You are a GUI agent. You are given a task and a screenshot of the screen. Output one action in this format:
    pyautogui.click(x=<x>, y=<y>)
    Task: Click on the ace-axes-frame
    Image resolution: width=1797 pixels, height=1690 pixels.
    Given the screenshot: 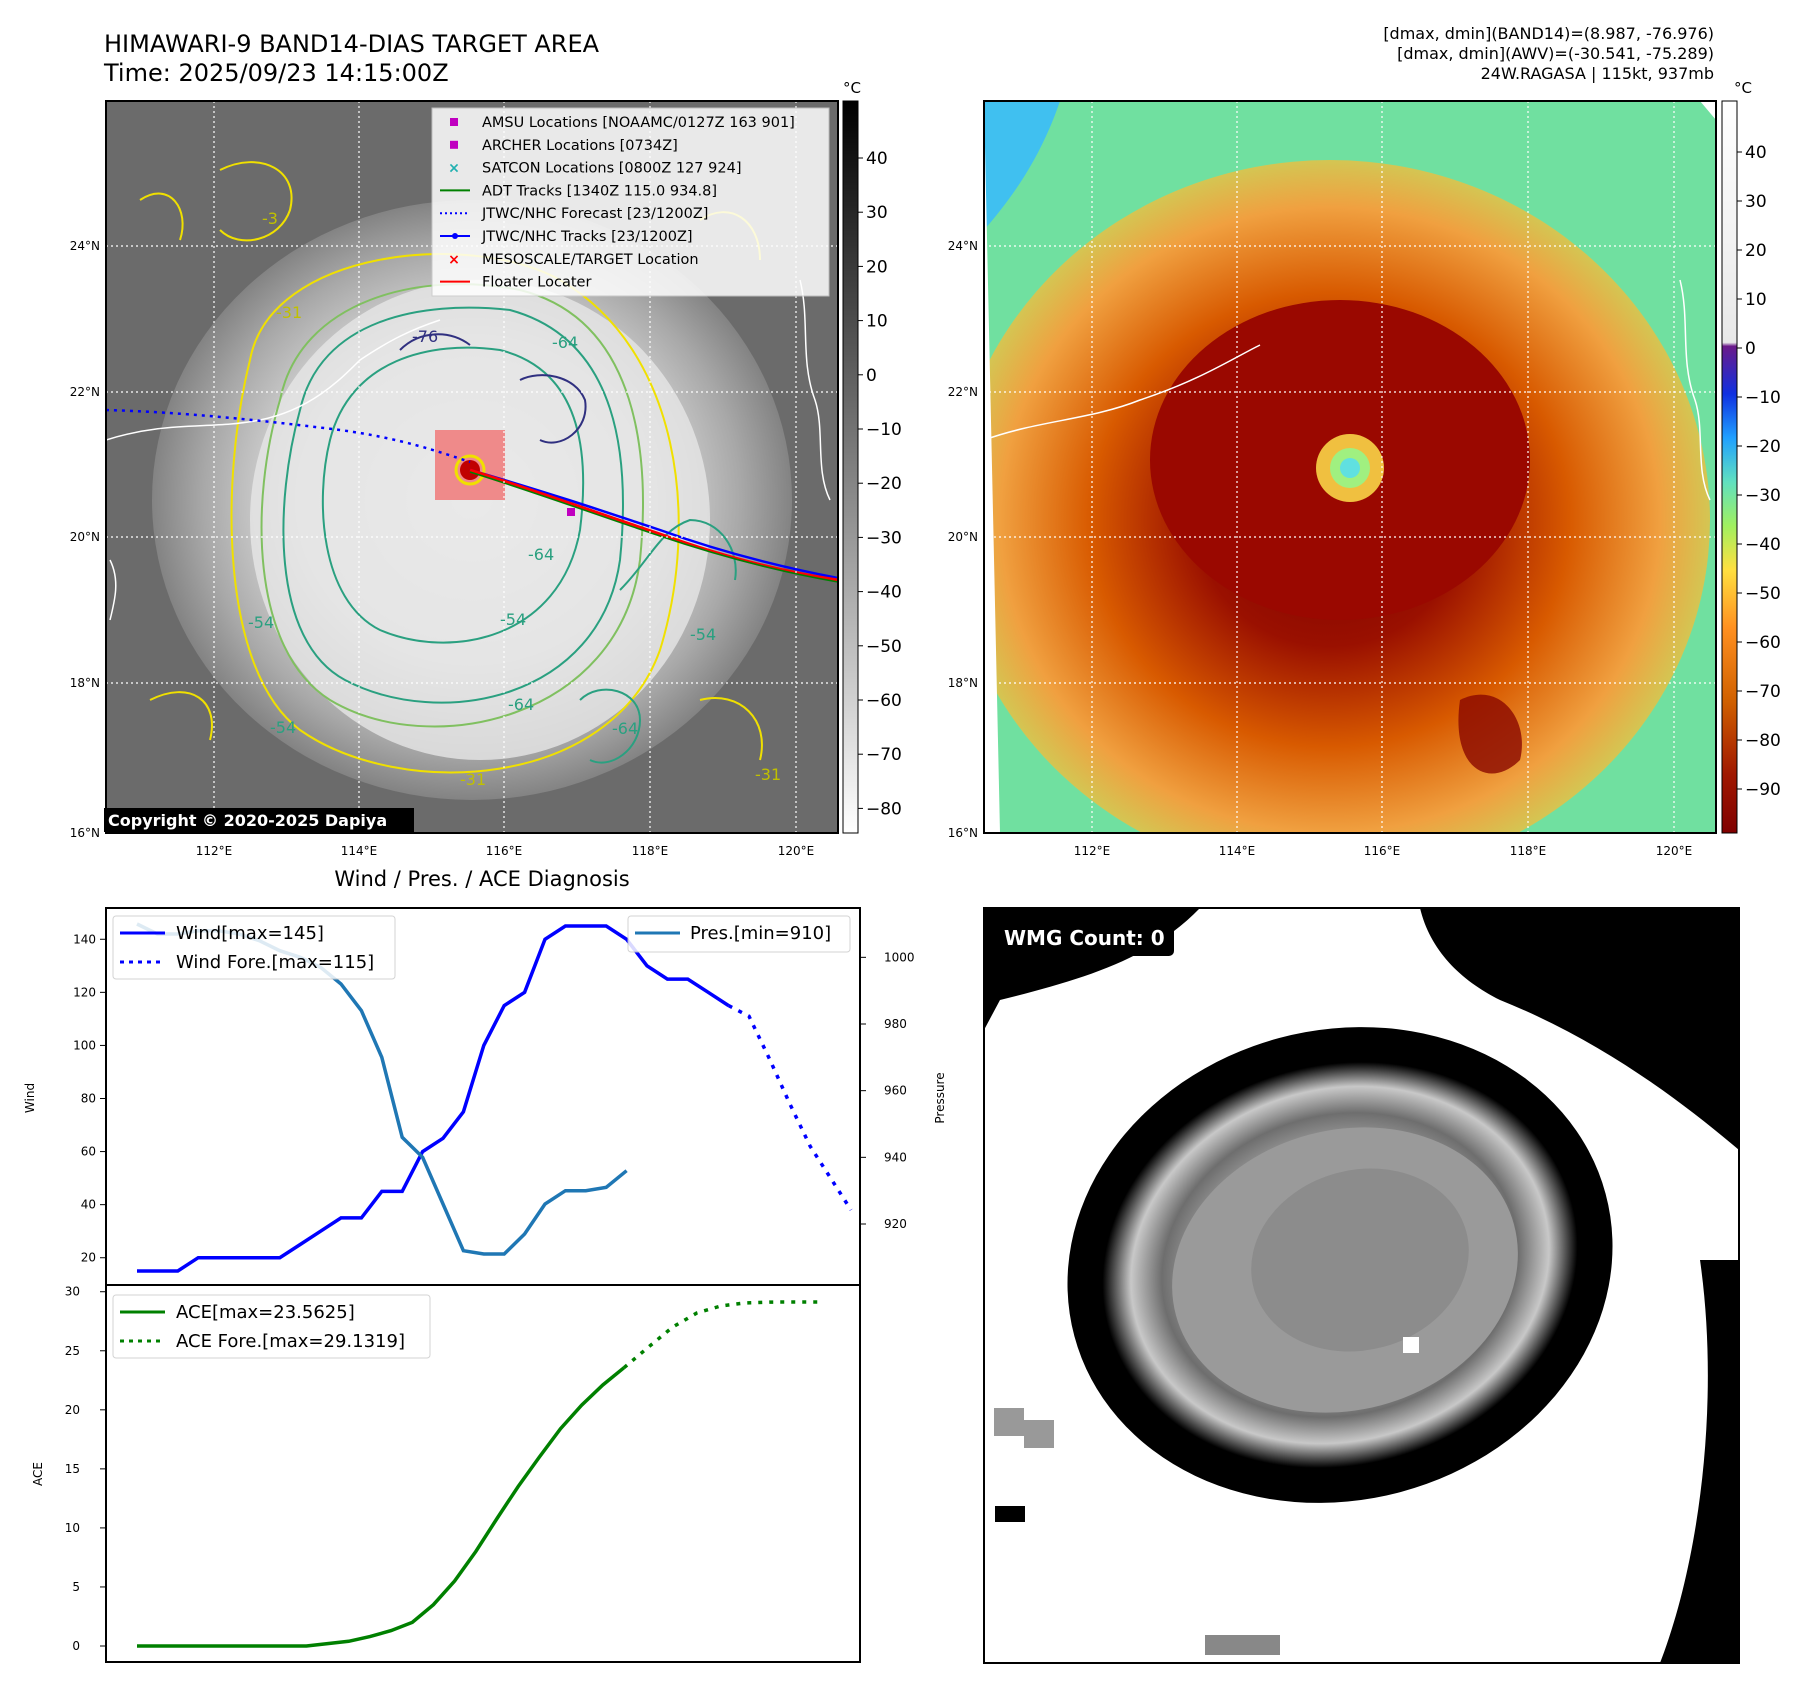 What is the action you would take?
    pyautogui.click(x=483, y=1473)
    